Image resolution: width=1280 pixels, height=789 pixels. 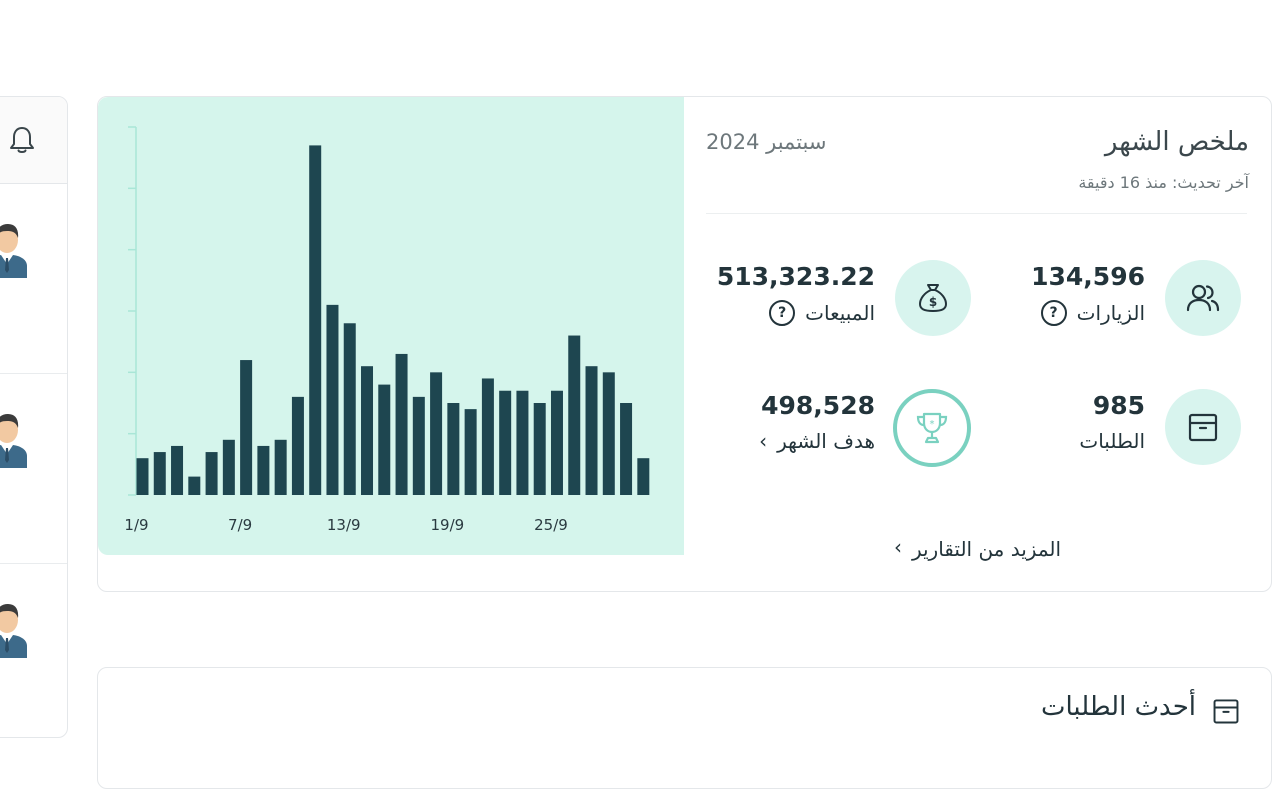 What do you see at coordinates (818, 405) in the screenshot?
I see `goal-value: 498,528` at bounding box center [818, 405].